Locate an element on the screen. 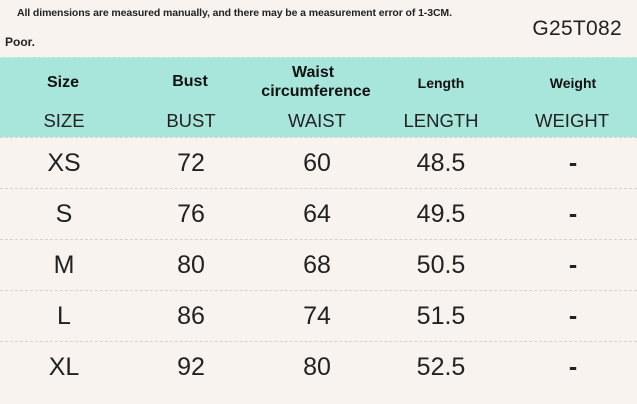  table-row: S 76 64 49.5 - is located at coordinates (318, 214).